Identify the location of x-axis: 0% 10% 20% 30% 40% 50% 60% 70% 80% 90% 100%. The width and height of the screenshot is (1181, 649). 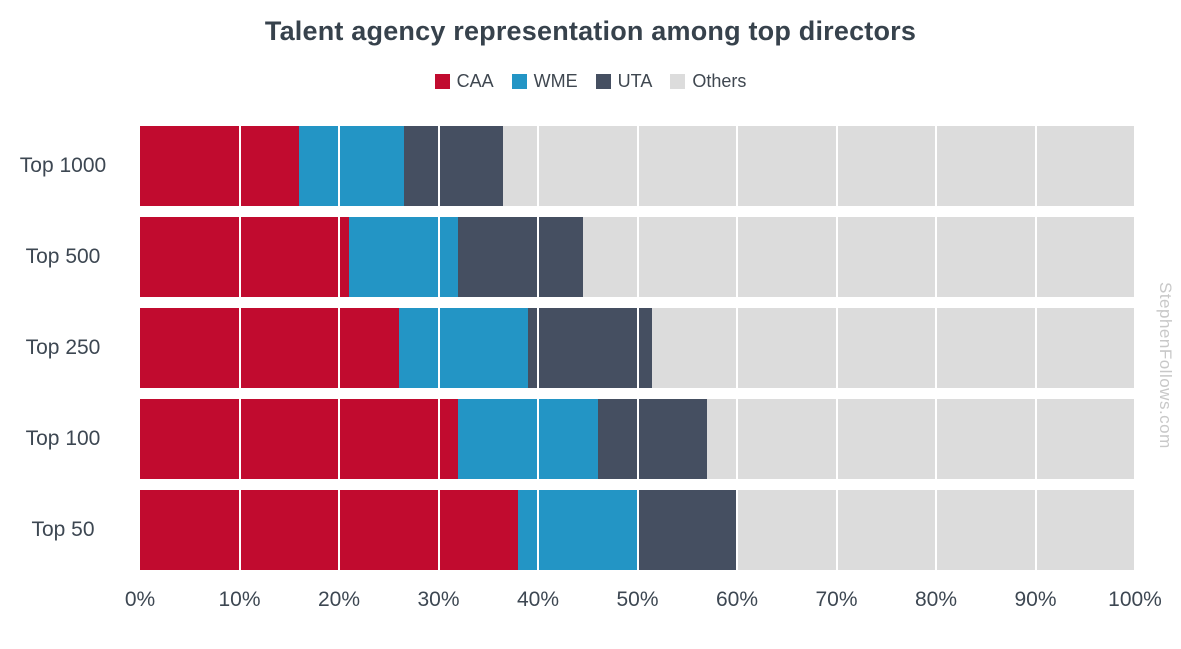
(643, 602).